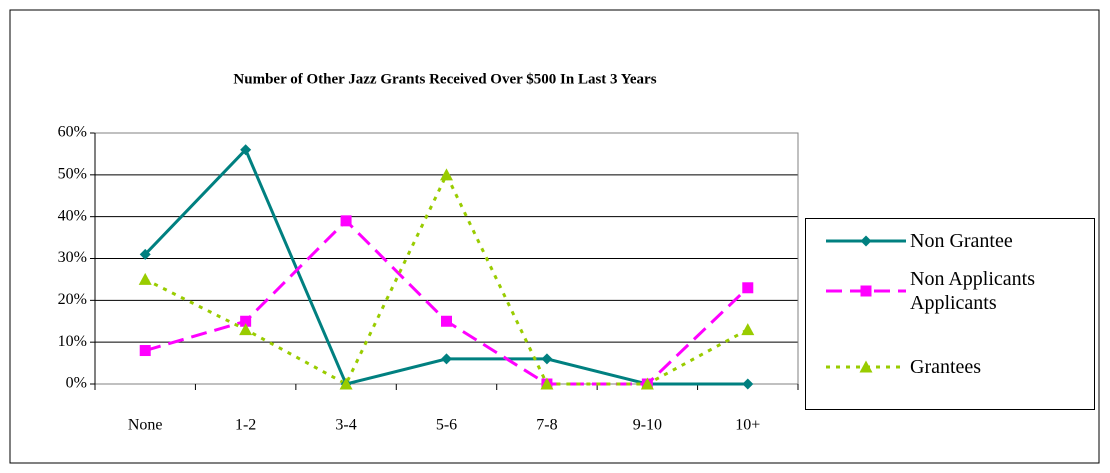 The width and height of the screenshot is (1110, 473). Describe the element at coordinates (345, 425) in the screenshot. I see `x-tick-label: 3-4` at that location.